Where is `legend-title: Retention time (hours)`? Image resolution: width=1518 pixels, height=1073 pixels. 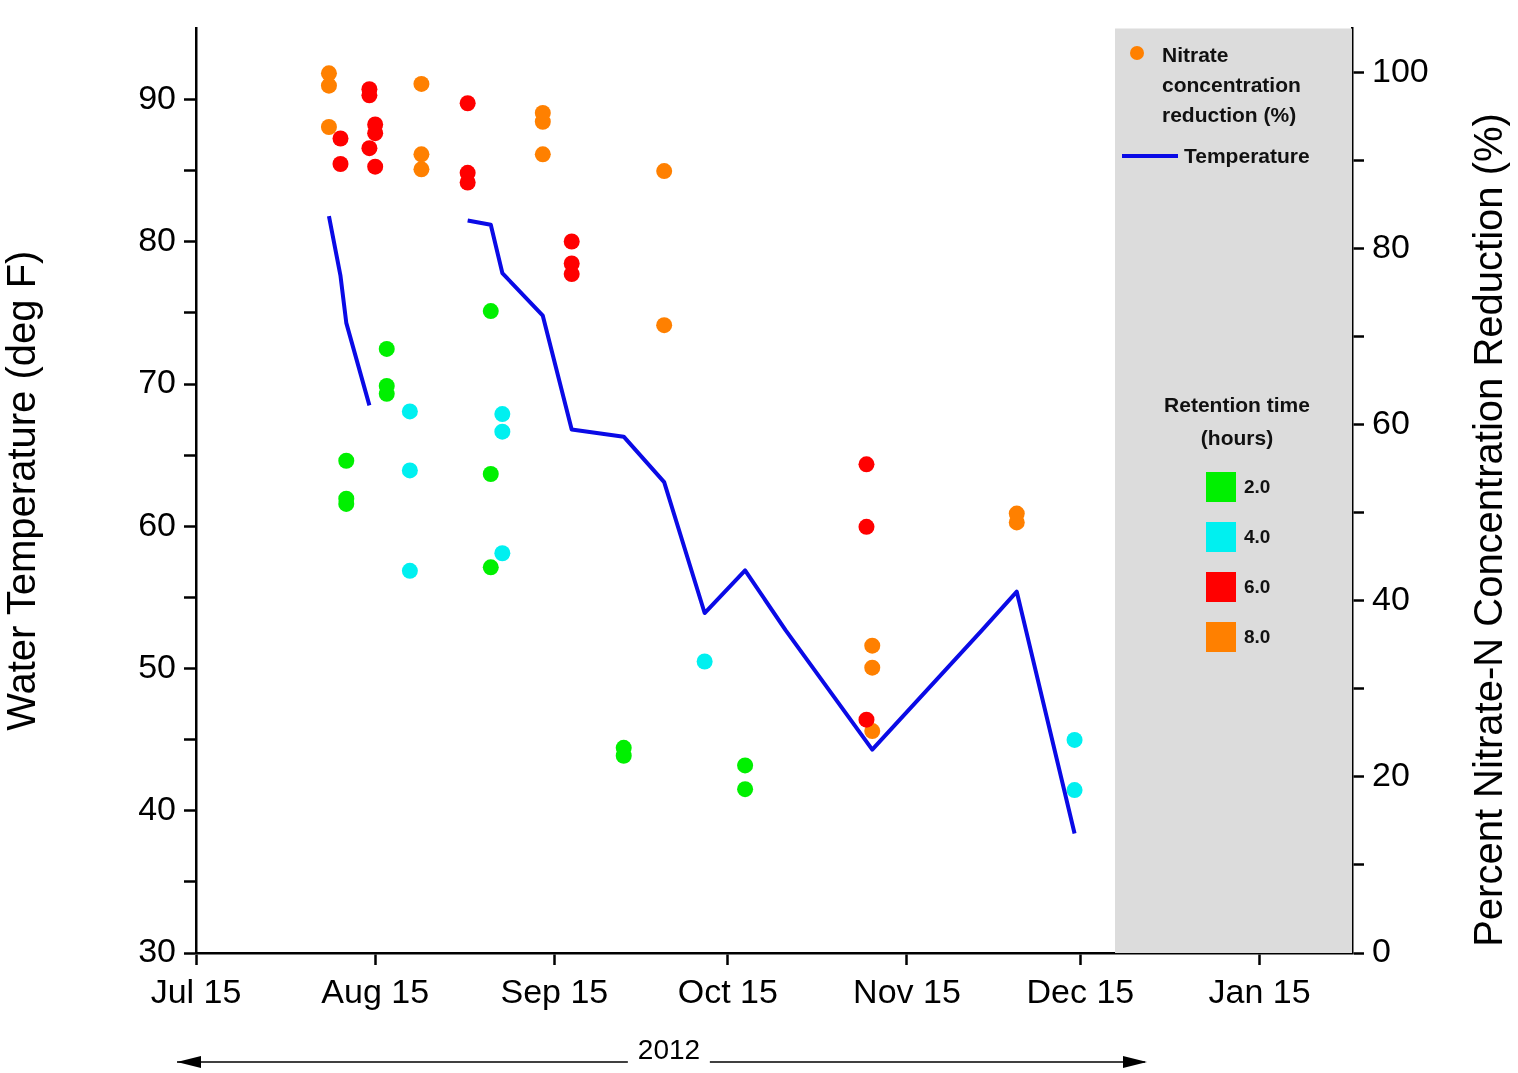 legend-title: Retention time (hours) is located at coordinates (1237, 421).